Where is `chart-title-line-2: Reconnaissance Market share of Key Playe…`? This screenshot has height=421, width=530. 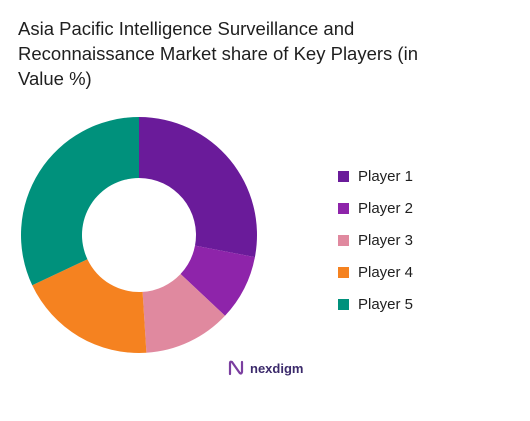 chart-title-line-2: Reconnaissance Market share of Key Playe… is located at coordinates (218, 53).